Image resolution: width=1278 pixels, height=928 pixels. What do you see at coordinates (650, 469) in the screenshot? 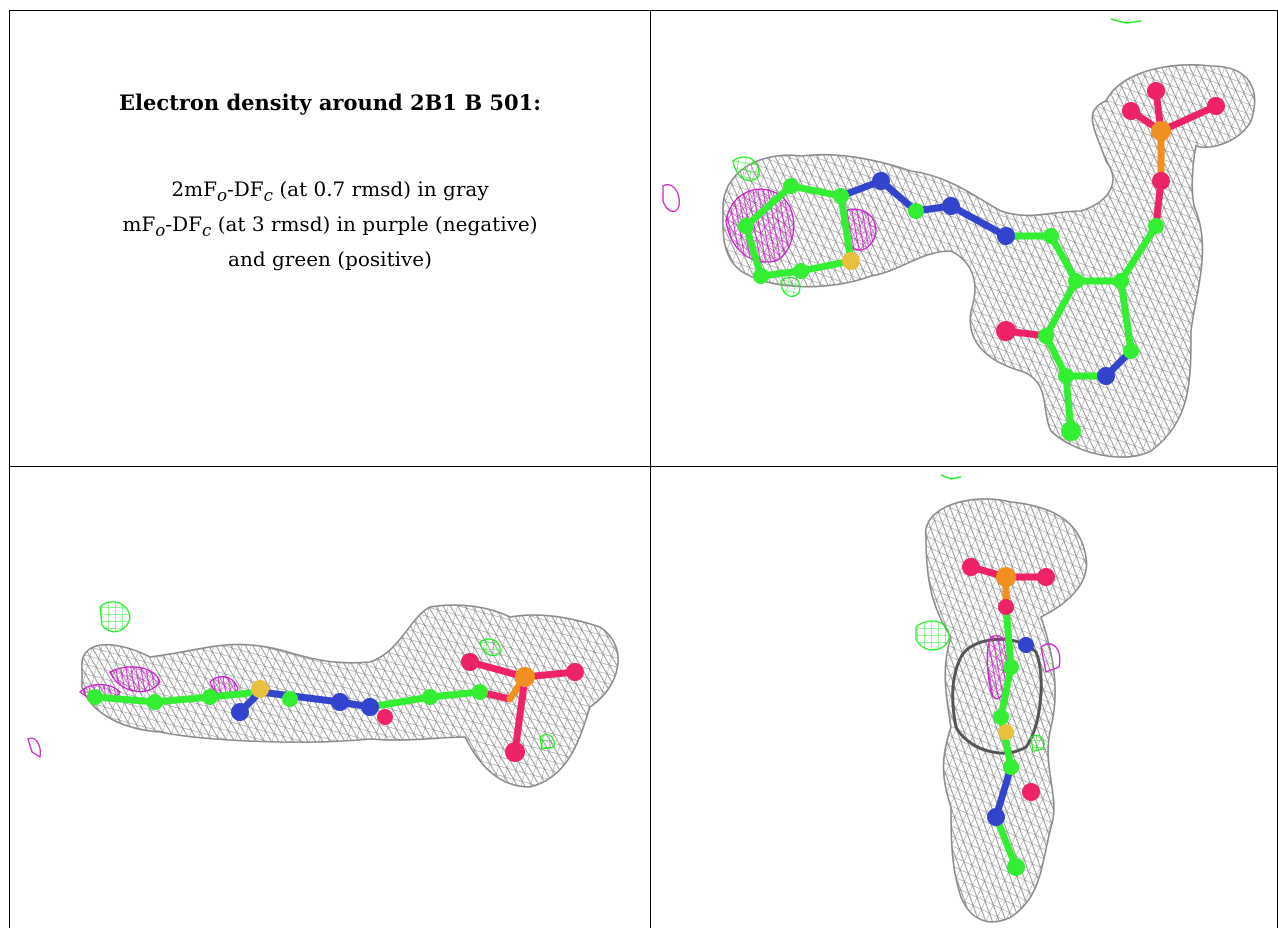
I see `table-center-divider` at bounding box center [650, 469].